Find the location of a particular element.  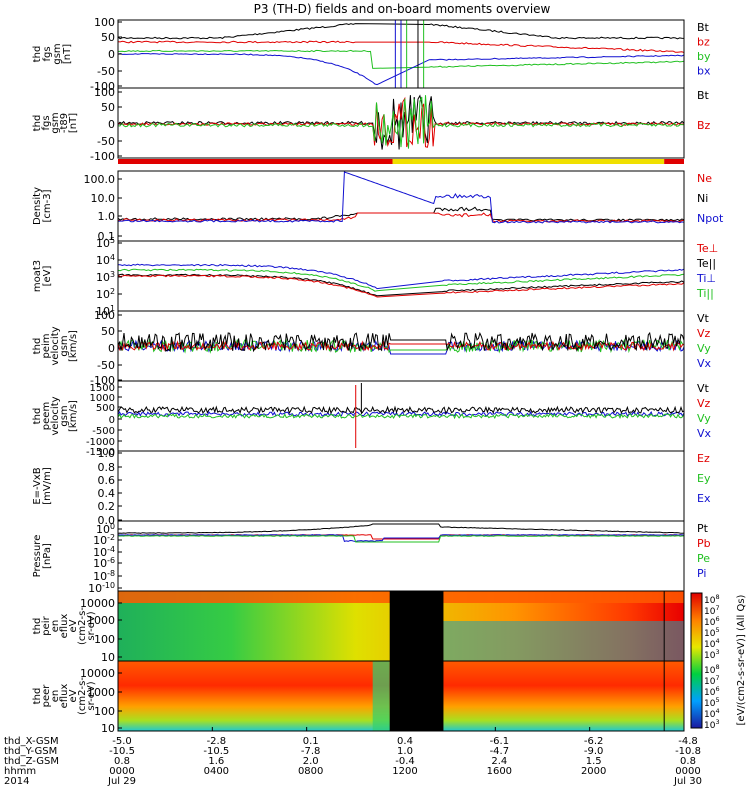

panel-efield: 1.00.80.60.40.20.0 E=-VxB [mV/m] Ez Ey Ex is located at coordinates (371, 487).